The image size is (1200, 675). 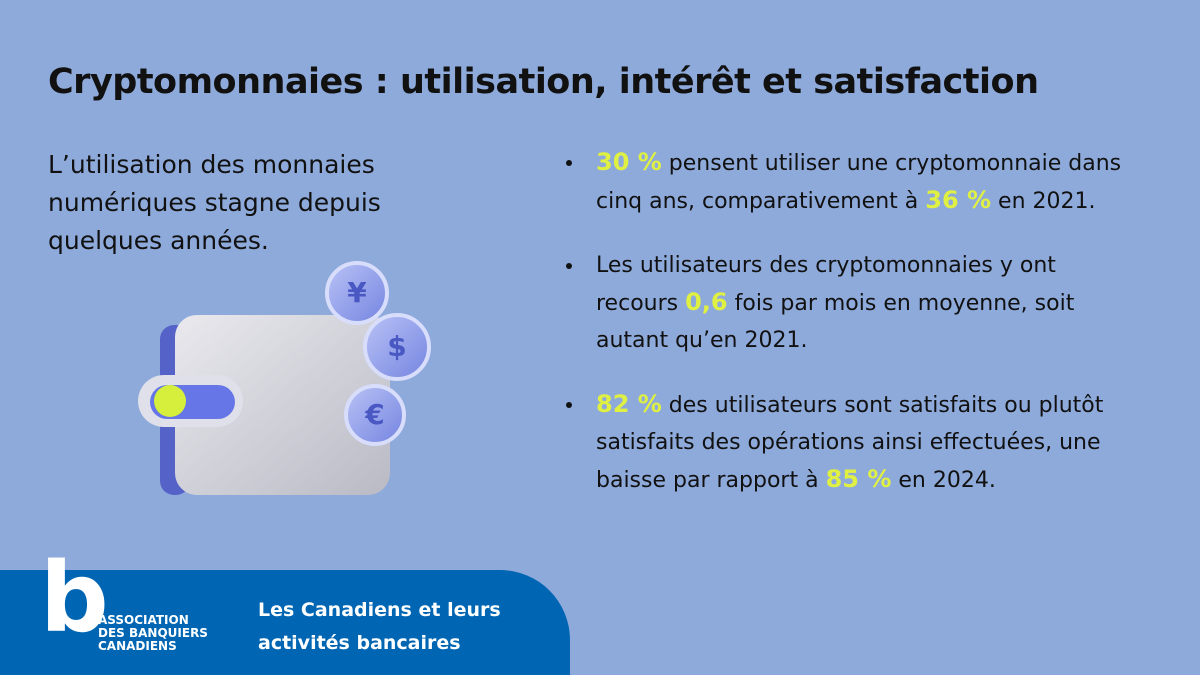 What do you see at coordinates (958, 200) in the screenshot?
I see `highlight-figure: 36 %` at bounding box center [958, 200].